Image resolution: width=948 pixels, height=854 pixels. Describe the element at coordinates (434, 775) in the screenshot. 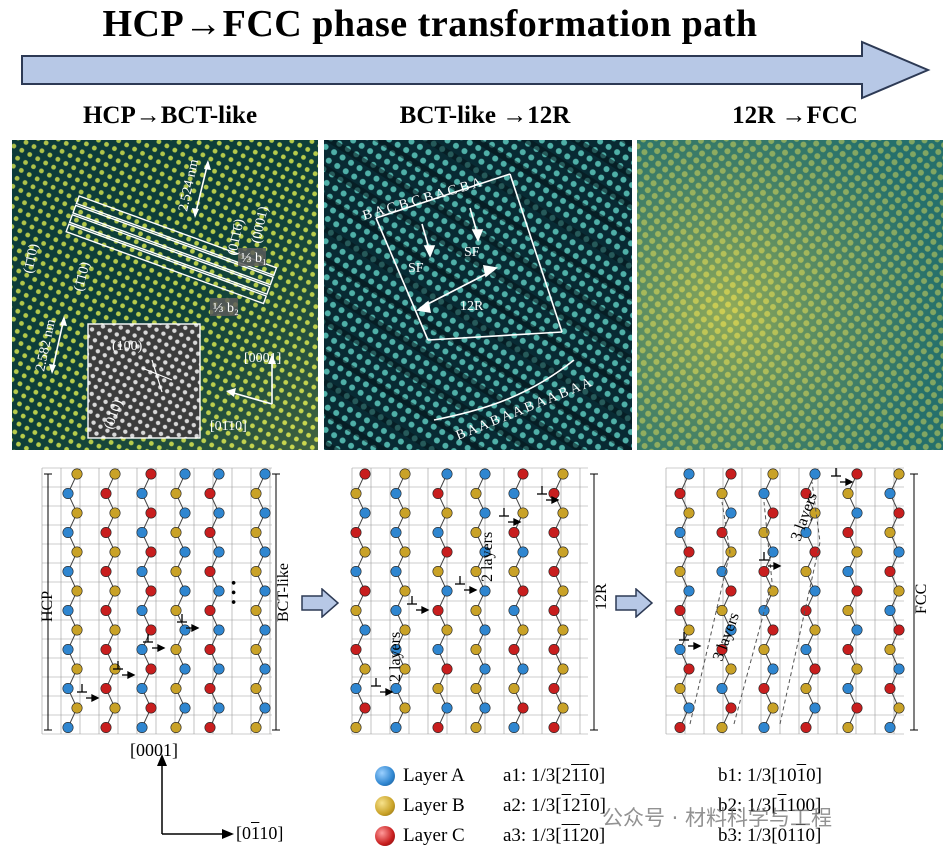

I see `legend-name-a: Layer A` at that location.